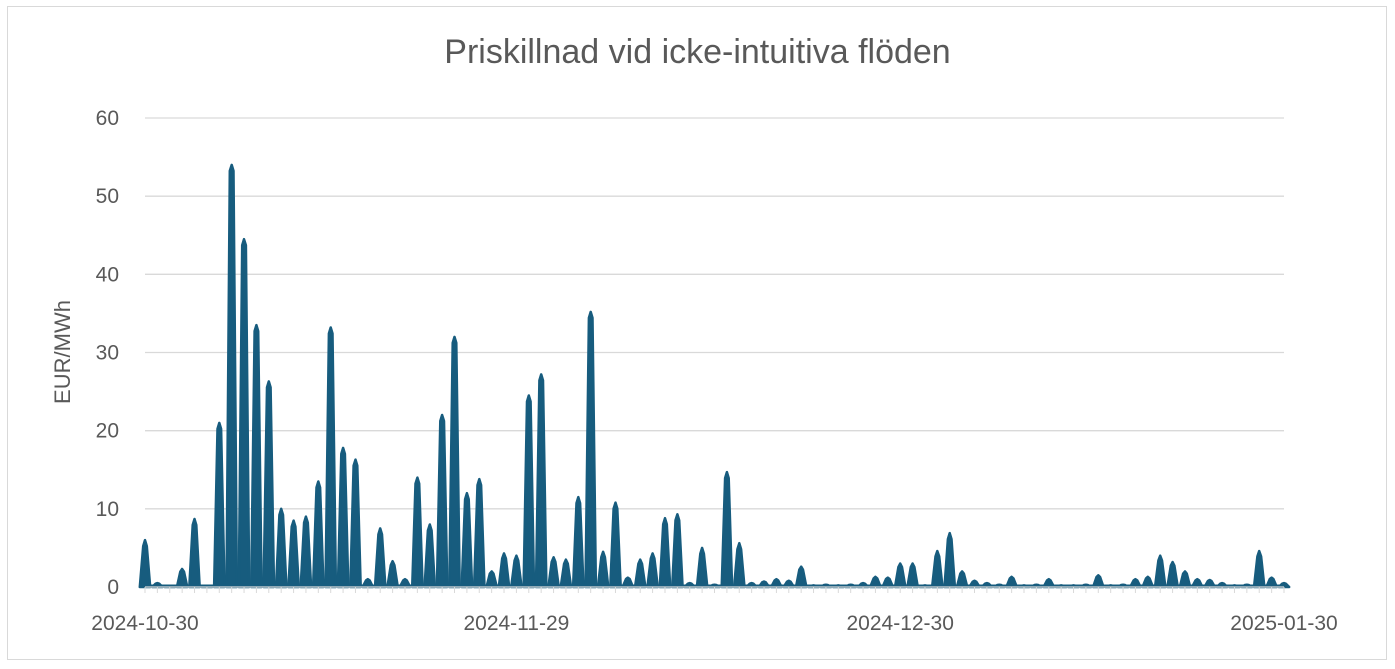 The width and height of the screenshot is (1395, 669). I want to click on y-tick-label: 20, so click(107, 431).